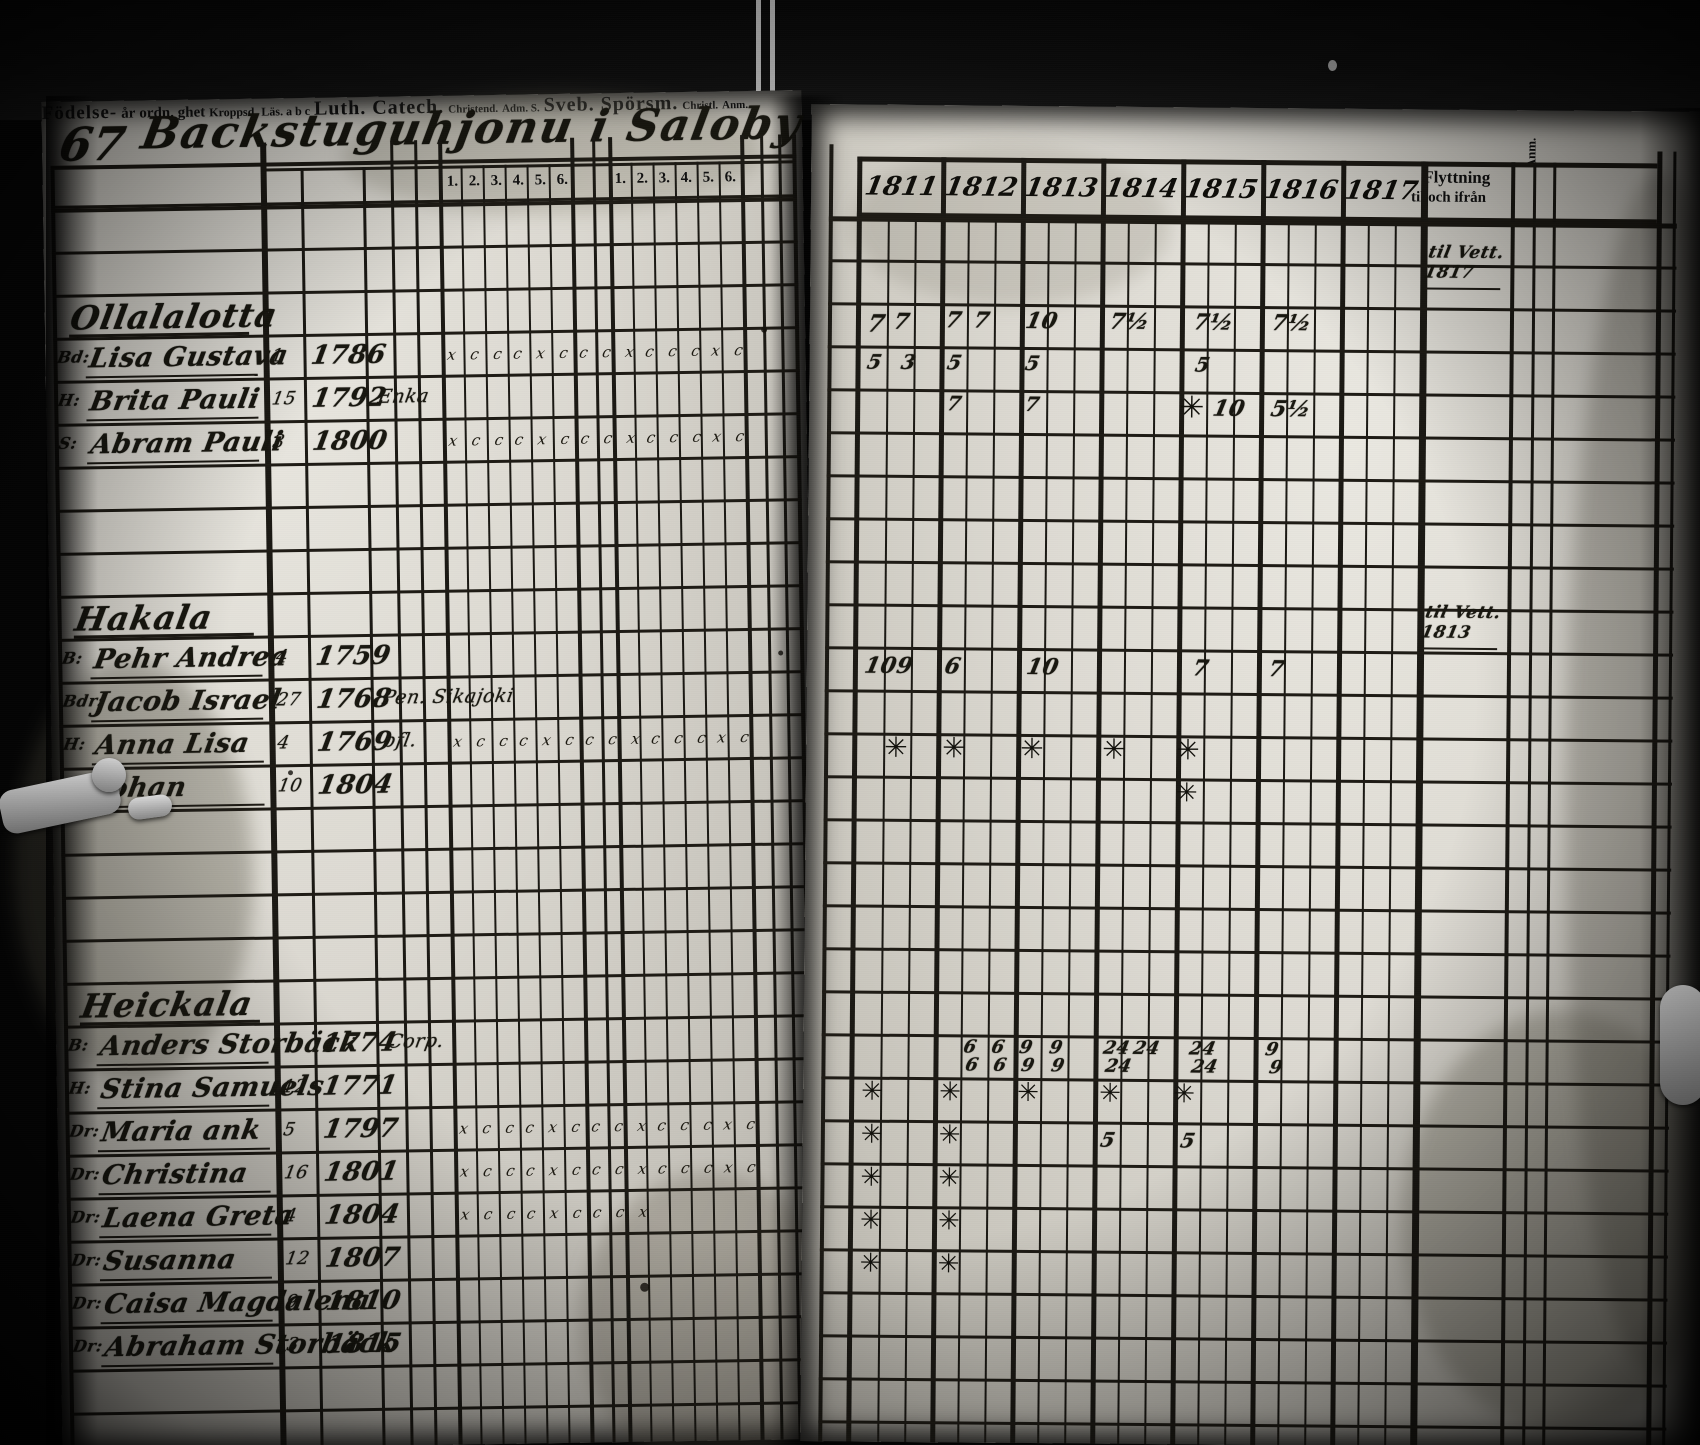  What do you see at coordinates (472, 129) in the screenshot?
I see `page-title: Backstuguhjonu i Saloby` at bounding box center [472, 129].